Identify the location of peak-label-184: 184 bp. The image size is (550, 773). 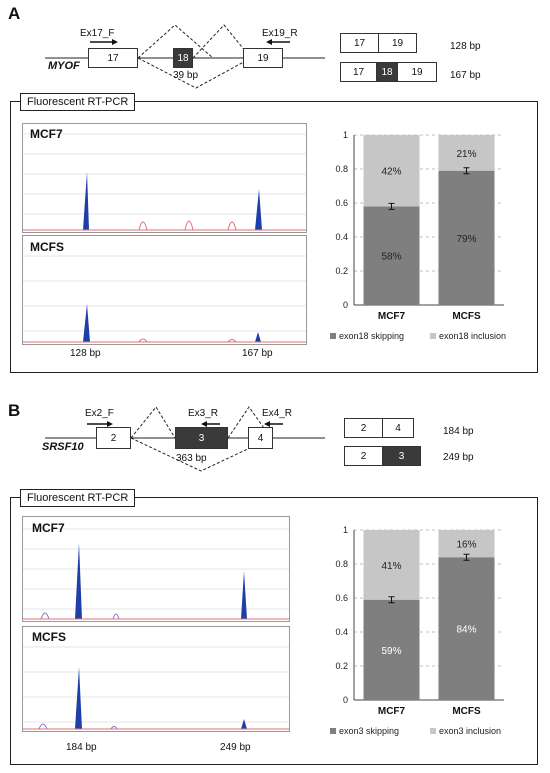
(81, 747).